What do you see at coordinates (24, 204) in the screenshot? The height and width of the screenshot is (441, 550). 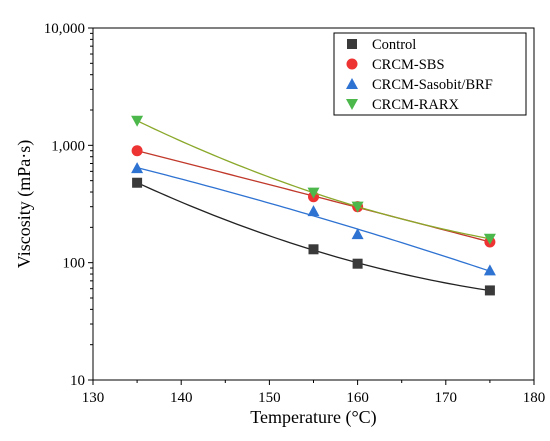 I see `y-axis-title: Viscosity (mPa·s)` at bounding box center [24, 204].